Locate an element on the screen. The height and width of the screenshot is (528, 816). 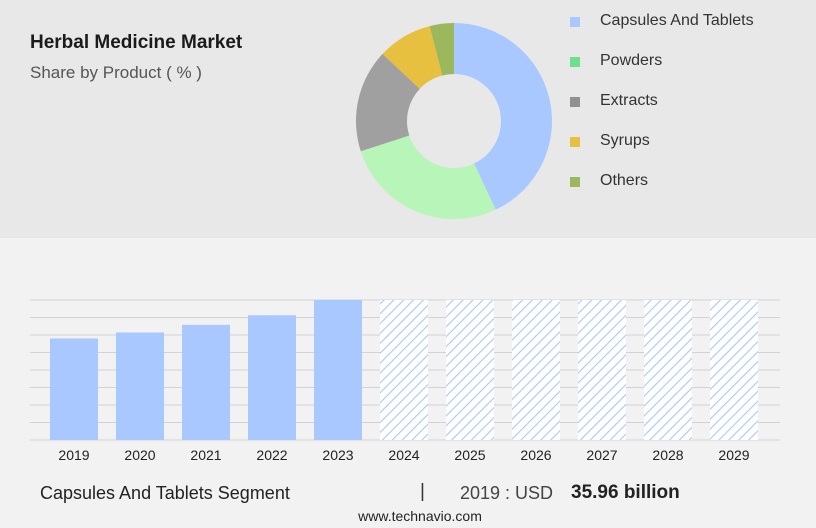
donut-slice-capsules-and-tablets is located at coordinates (503, 116).